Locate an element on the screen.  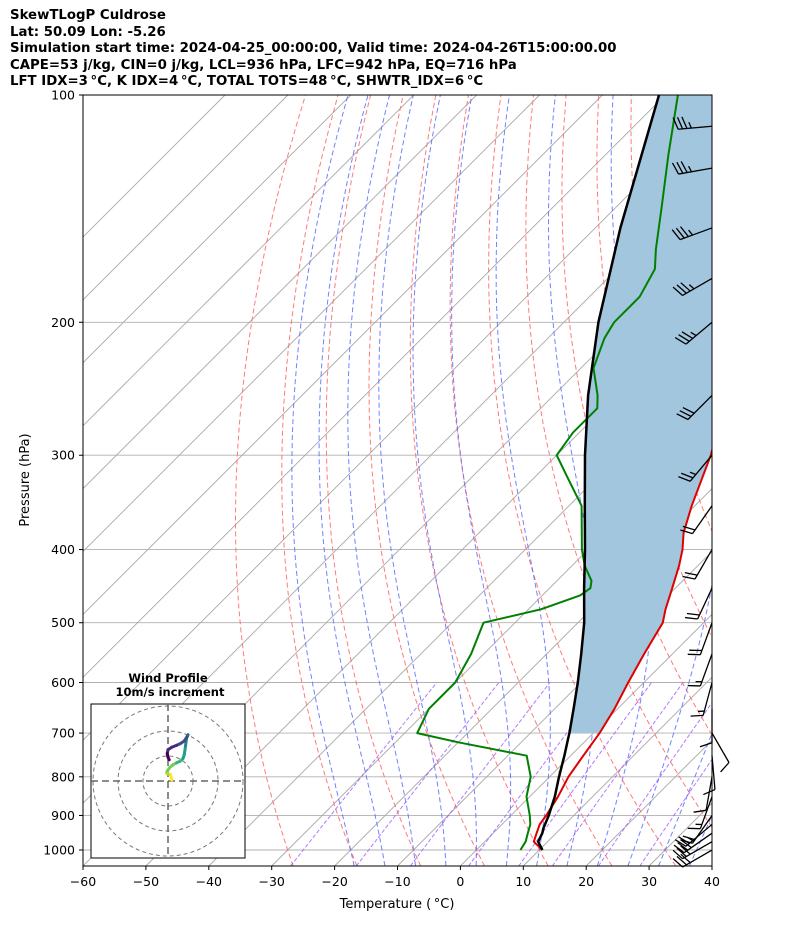
x-tick-label: 0 is located at coordinates (460, 881).